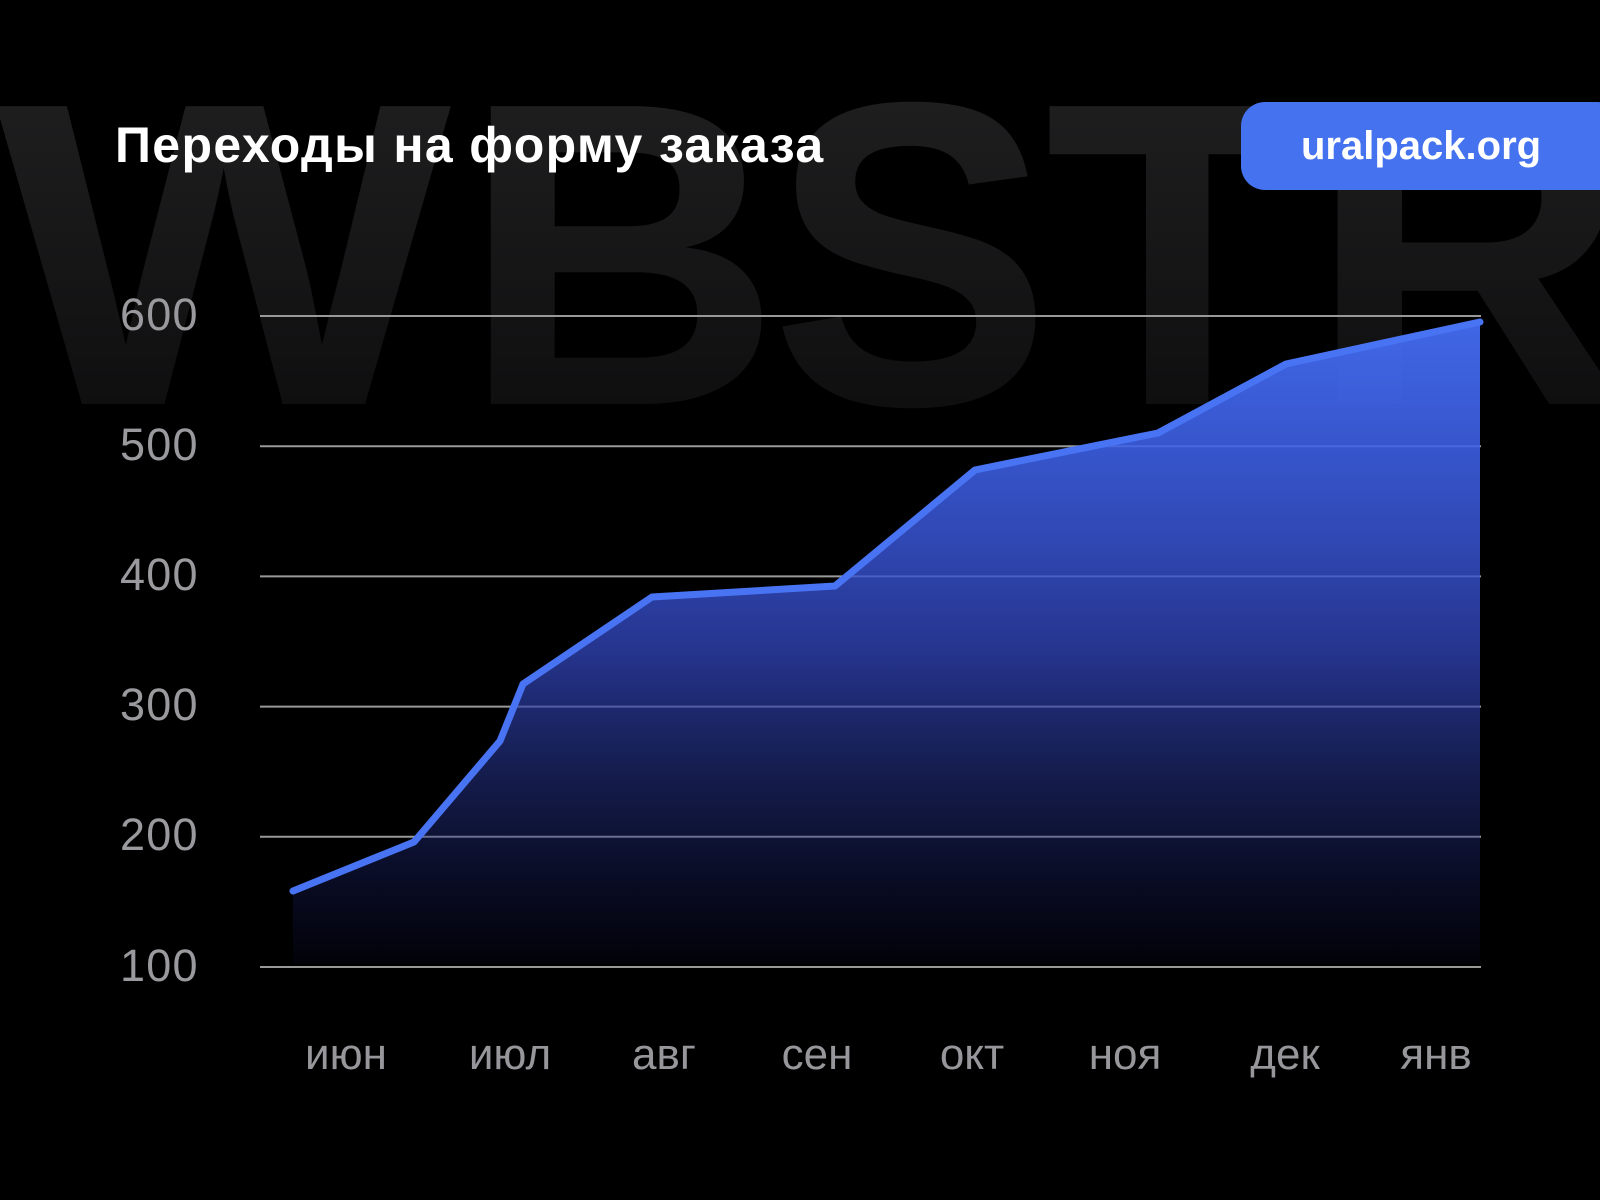 This screenshot has height=1200, width=1600. What do you see at coordinates (159, 444) in the screenshot?
I see `svg-text: 500` at bounding box center [159, 444].